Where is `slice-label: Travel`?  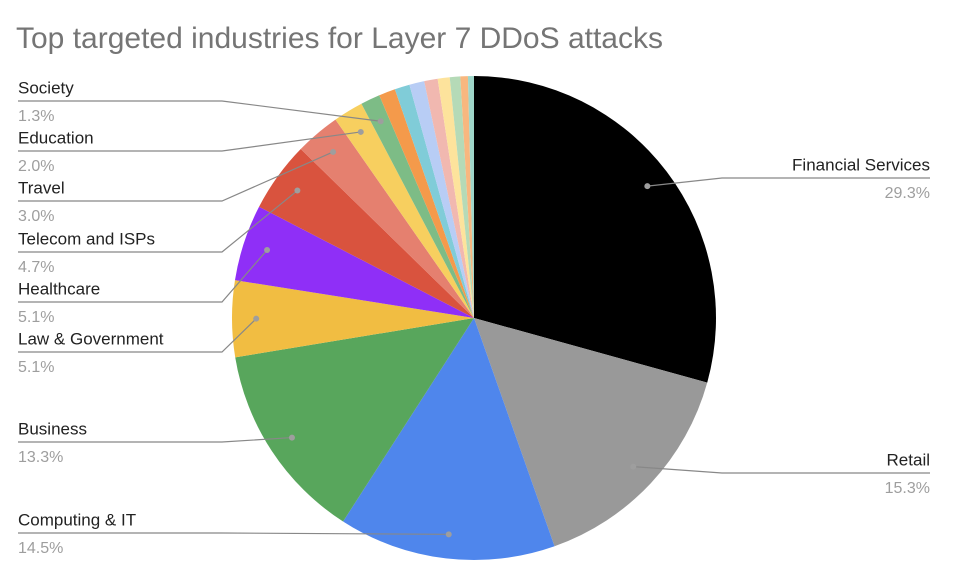
slice-label: Travel is located at coordinates (41, 187).